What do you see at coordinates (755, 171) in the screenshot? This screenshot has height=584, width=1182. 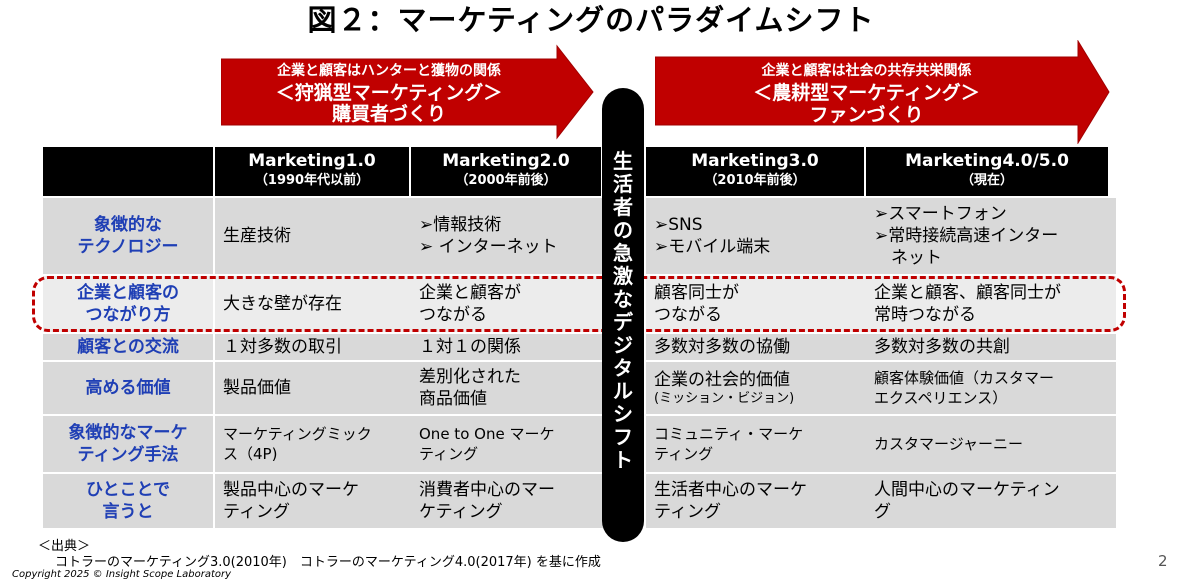 I see `column-header-marketing3: Marketing3.0 （2010年前後）` at bounding box center [755, 171].